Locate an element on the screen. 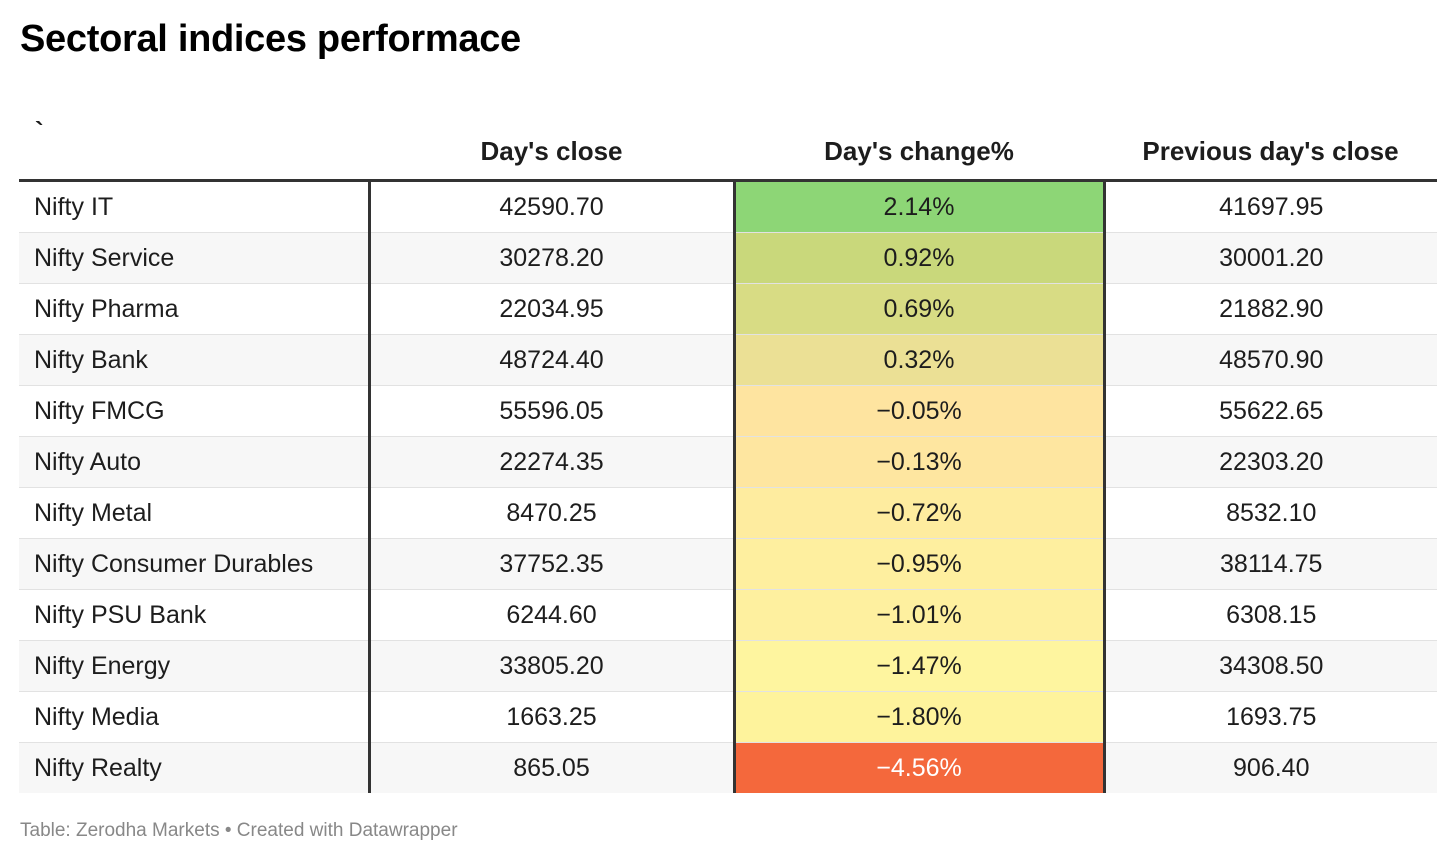 The width and height of the screenshot is (1456, 864). column-header-name: ` is located at coordinates (194, 144).